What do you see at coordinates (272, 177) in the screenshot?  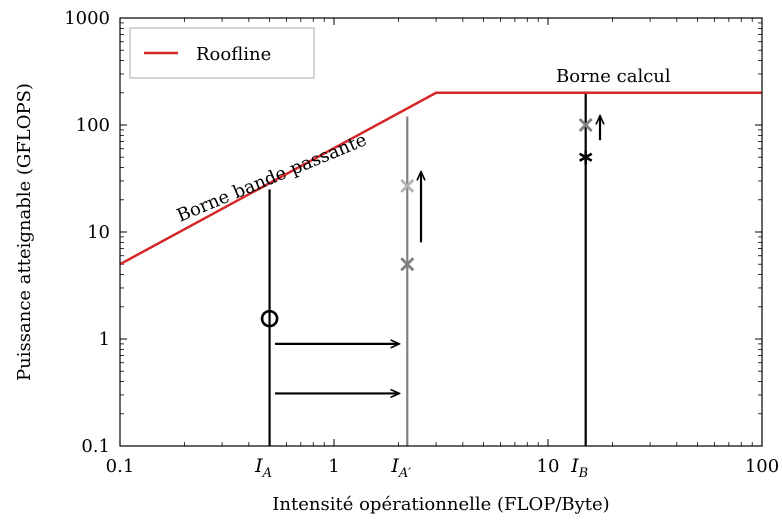 I see `bandwidth-bound-label: Borne bande passante` at bounding box center [272, 177].